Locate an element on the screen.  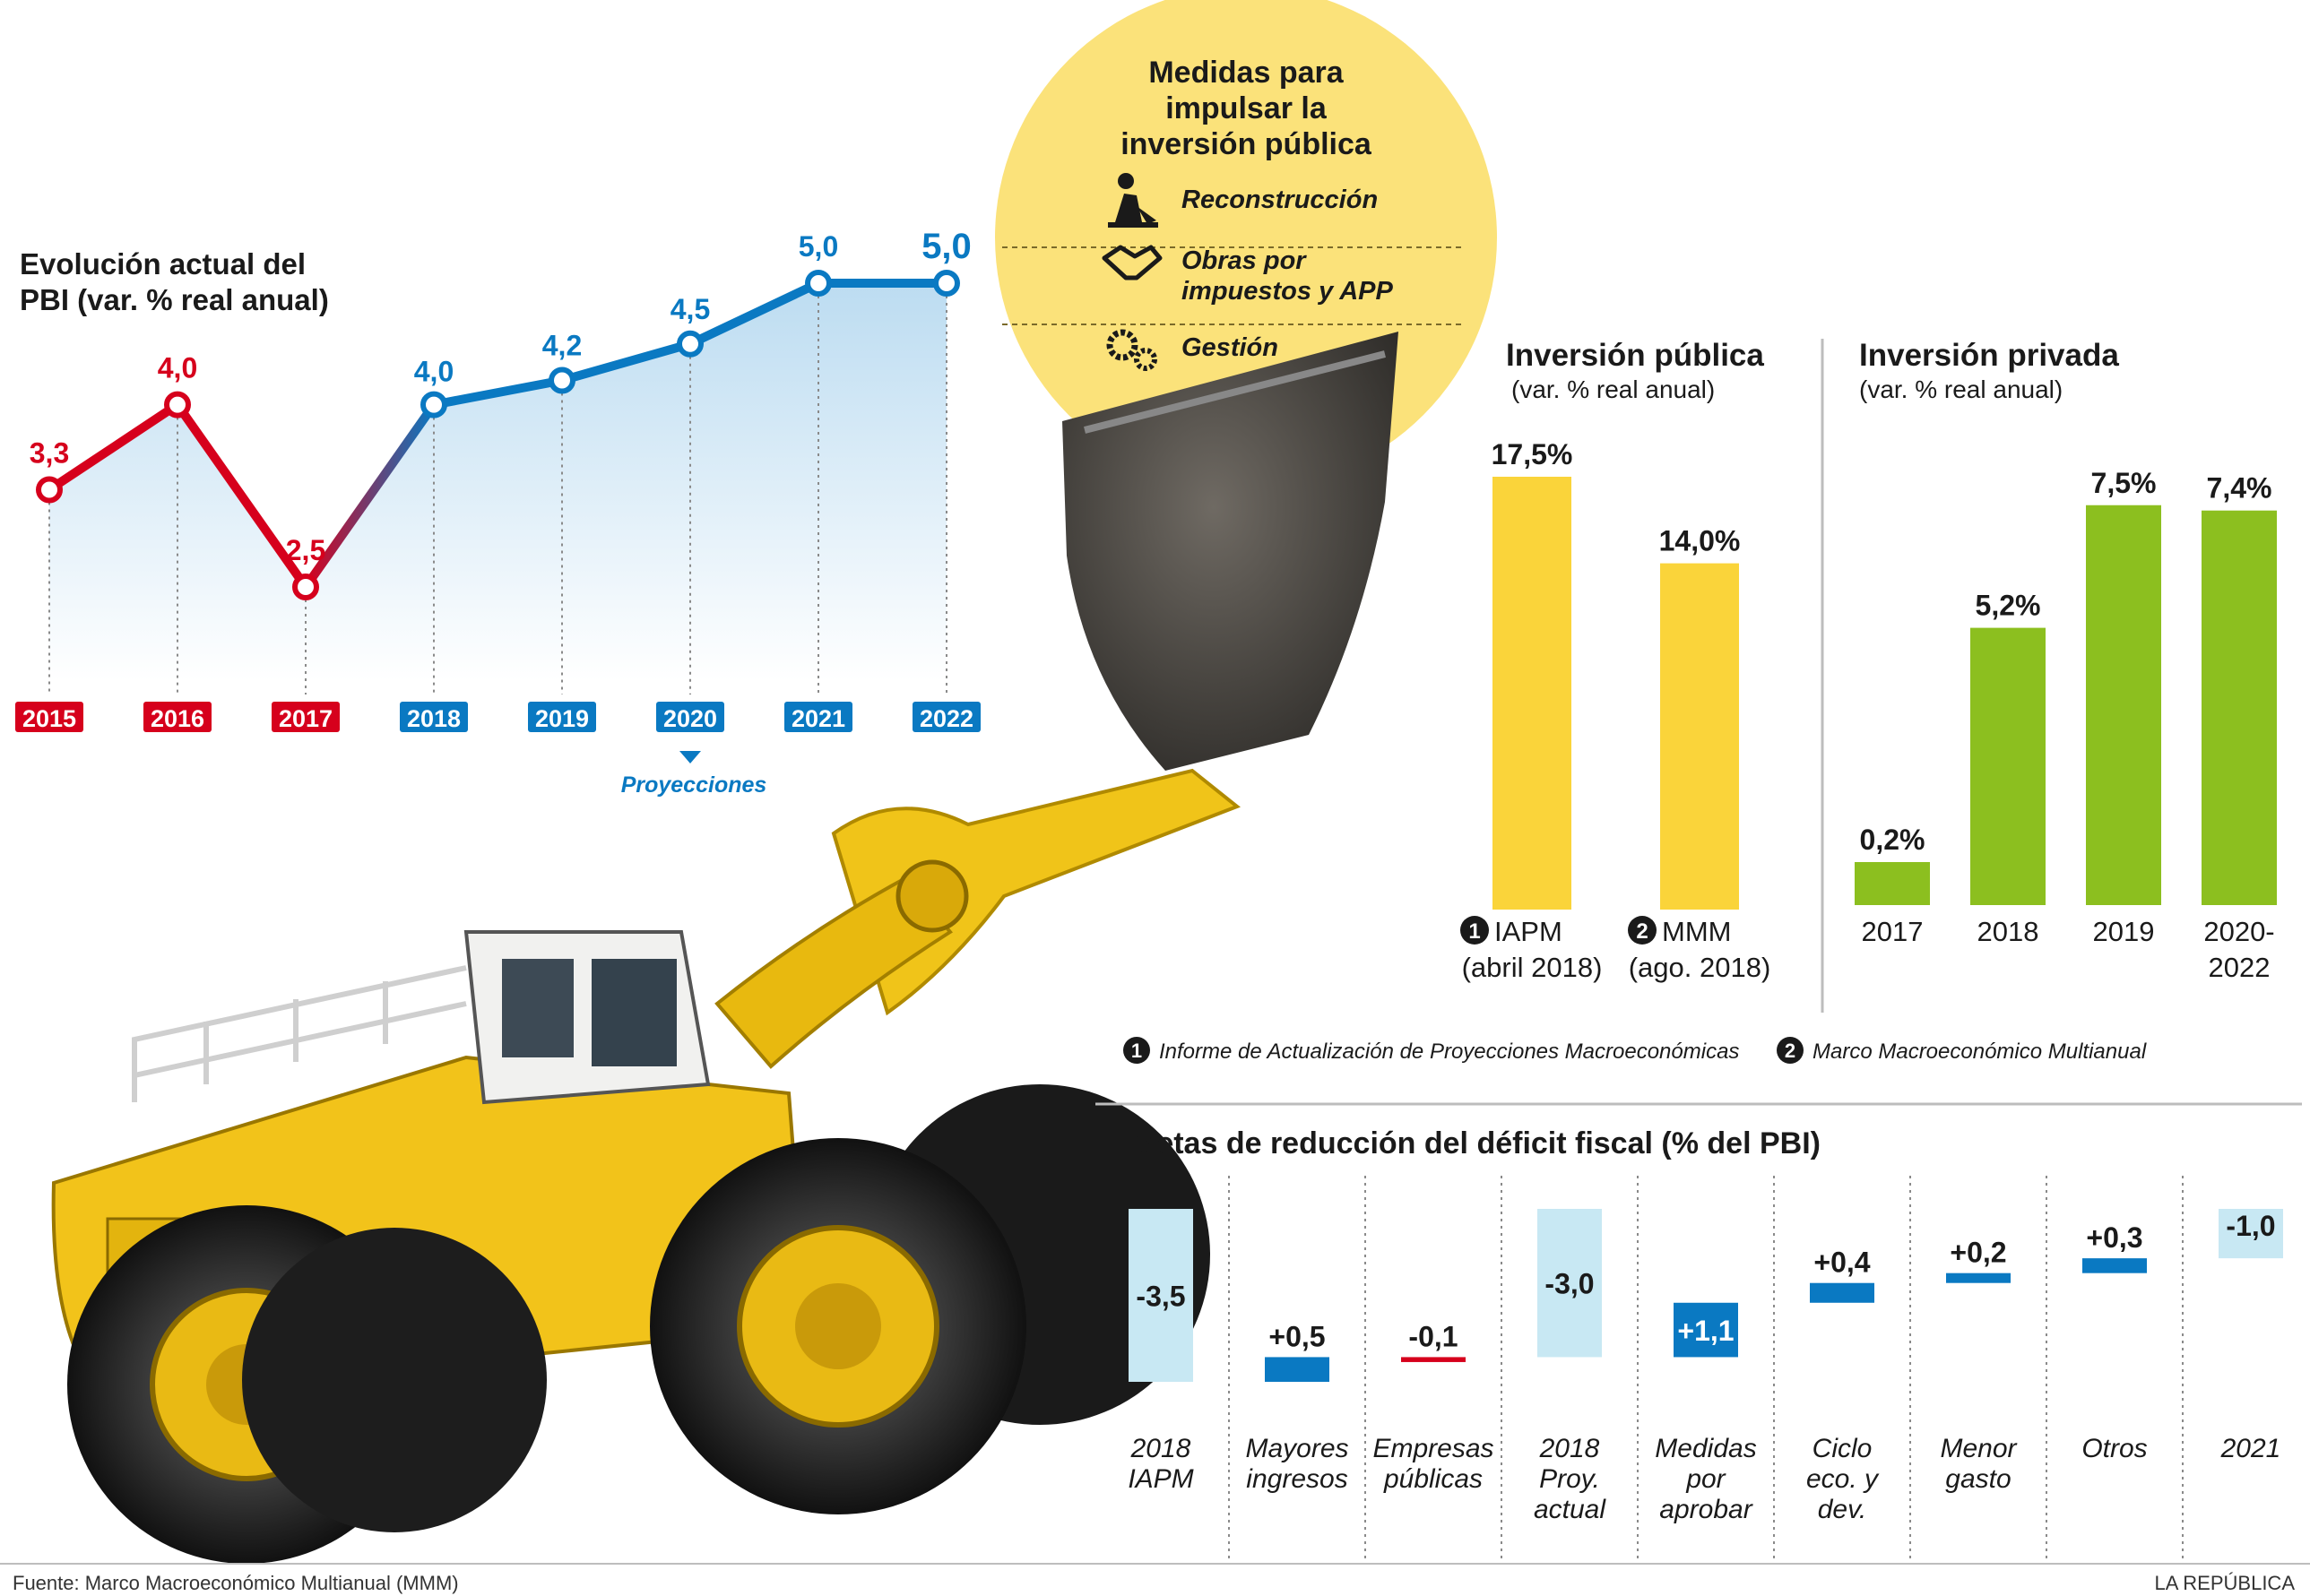
pbi-value-label: 2,5 is located at coordinates (306, 550).